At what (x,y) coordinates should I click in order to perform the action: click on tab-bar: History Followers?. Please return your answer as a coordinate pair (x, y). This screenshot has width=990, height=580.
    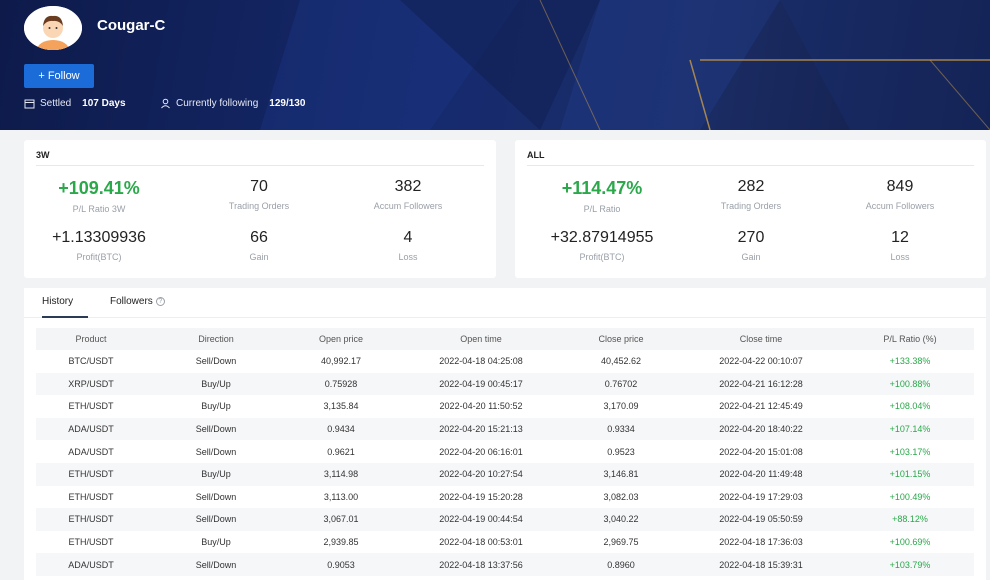
    Looking at the image, I should click on (505, 303).